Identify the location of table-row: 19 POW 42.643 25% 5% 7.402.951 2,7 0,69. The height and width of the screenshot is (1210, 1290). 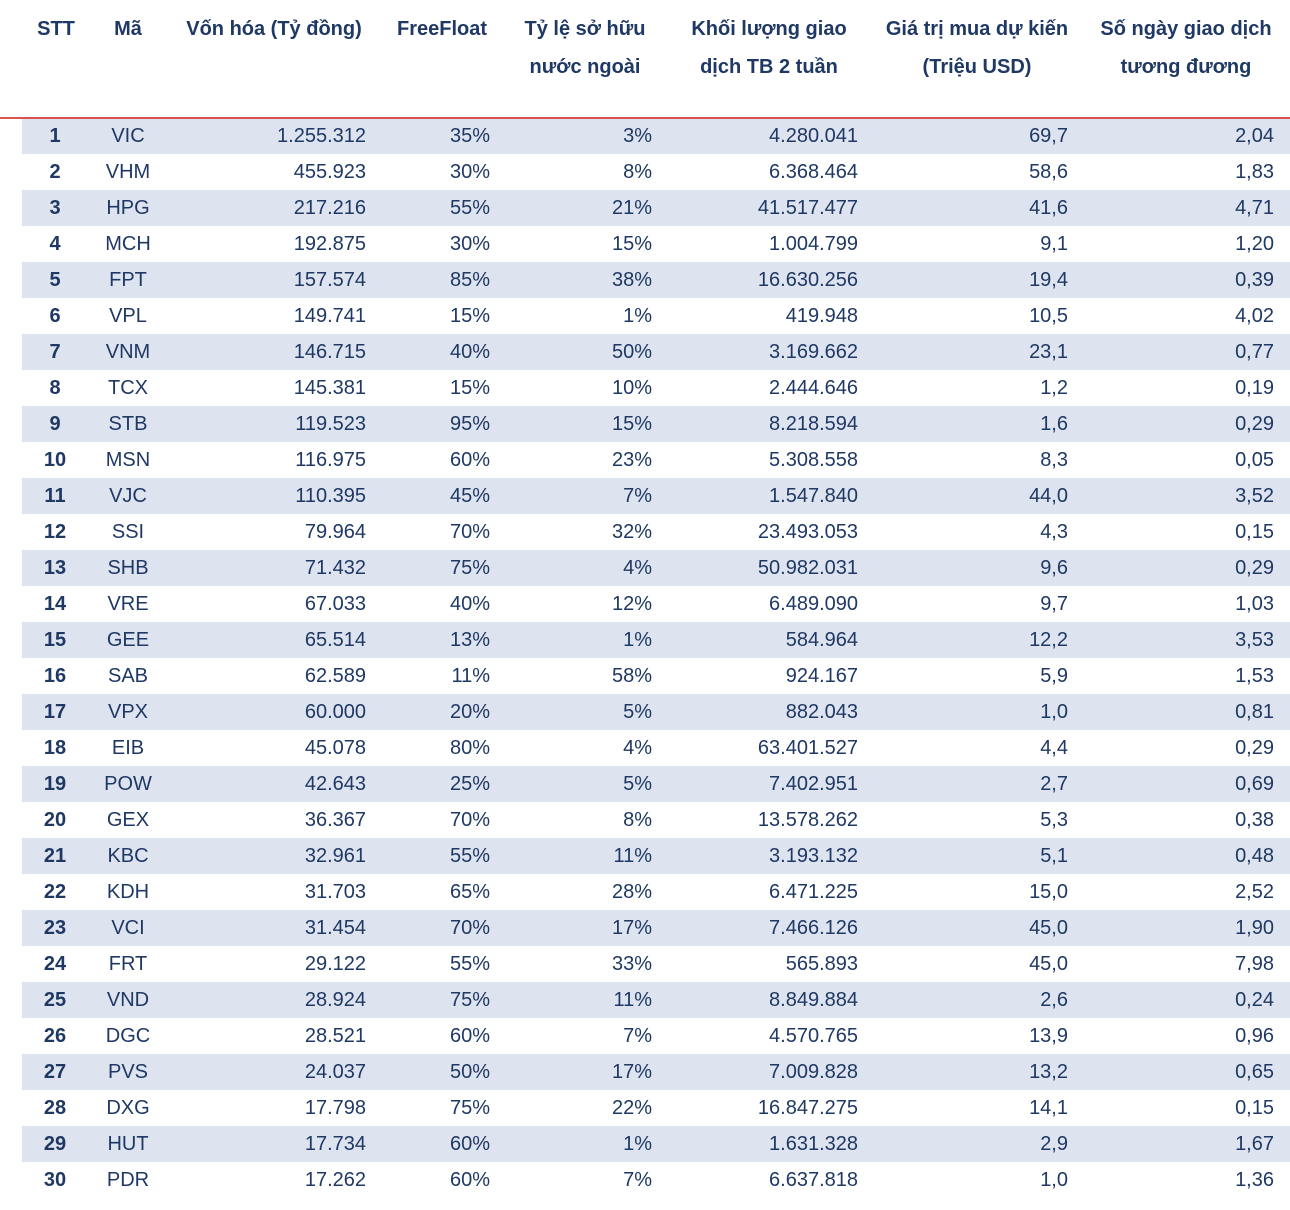
(645, 784).